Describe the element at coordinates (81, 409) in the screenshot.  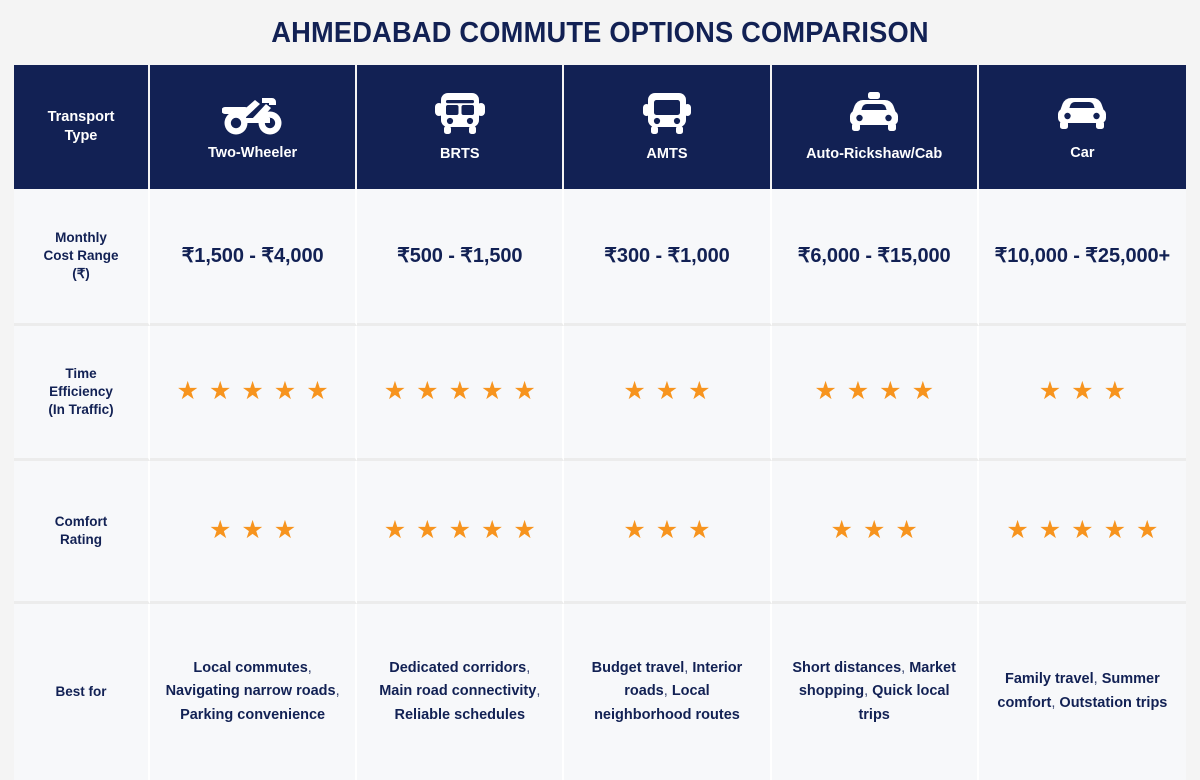
I see `row-label-line: (In Traffic)` at that location.